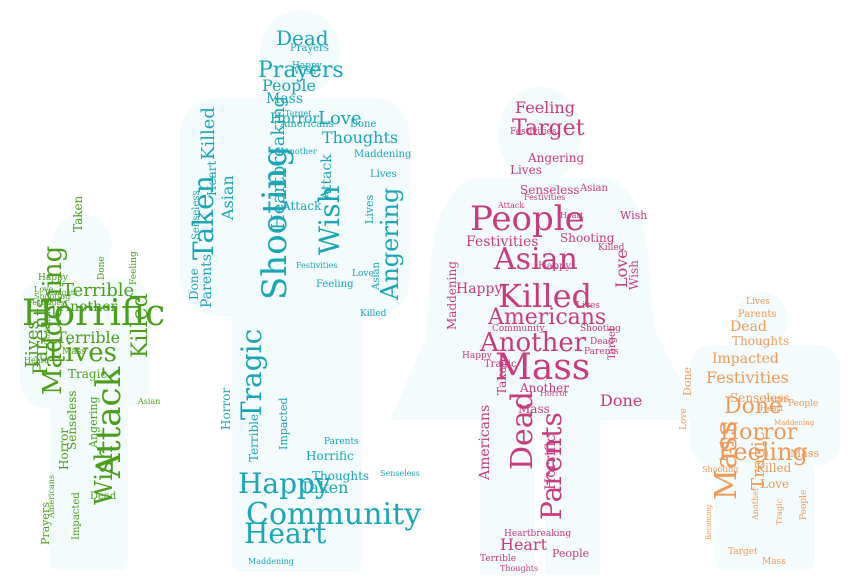 Image resolution: width=859 pixels, height=581 pixels. What do you see at coordinates (44, 289) in the screenshot?
I see `child-green-word: Love` at bounding box center [44, 289].